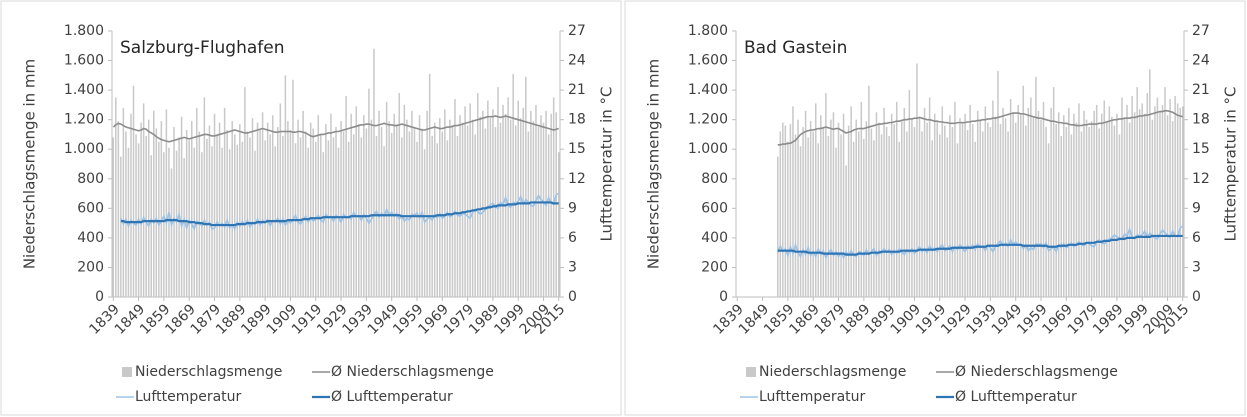  I want to click on y2-tick-label: 27, so click(577, 31).